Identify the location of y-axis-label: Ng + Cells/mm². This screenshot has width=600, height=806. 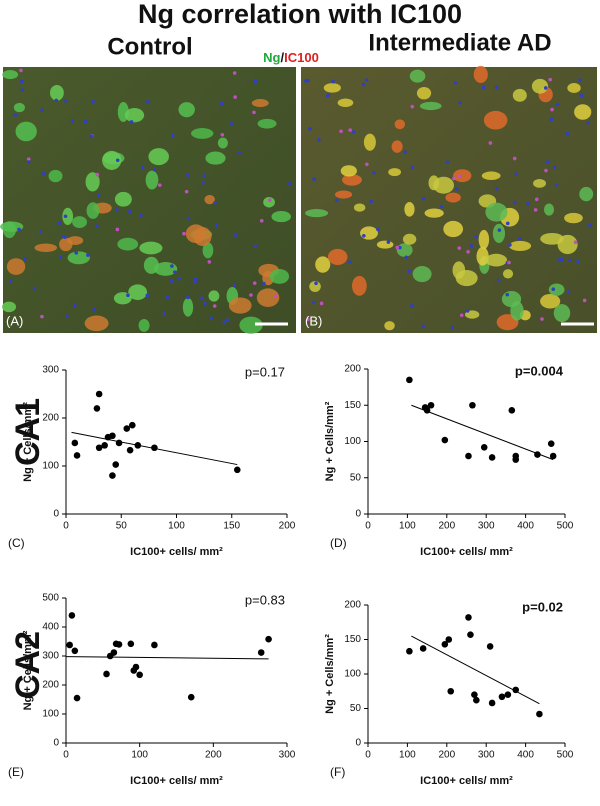
(28, 442).